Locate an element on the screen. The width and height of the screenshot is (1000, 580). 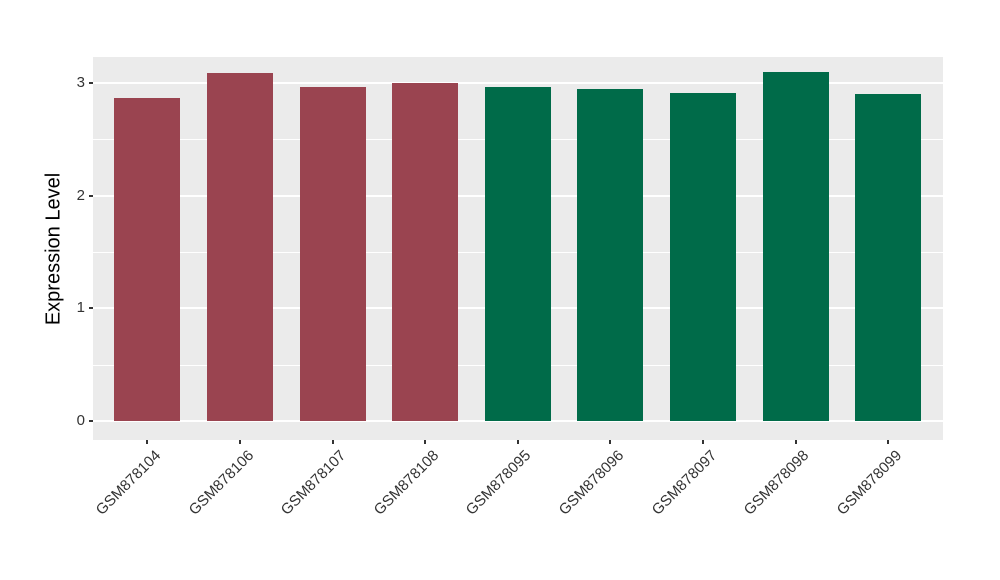
bar-GSM878099 is located at coordinates (888, 257).